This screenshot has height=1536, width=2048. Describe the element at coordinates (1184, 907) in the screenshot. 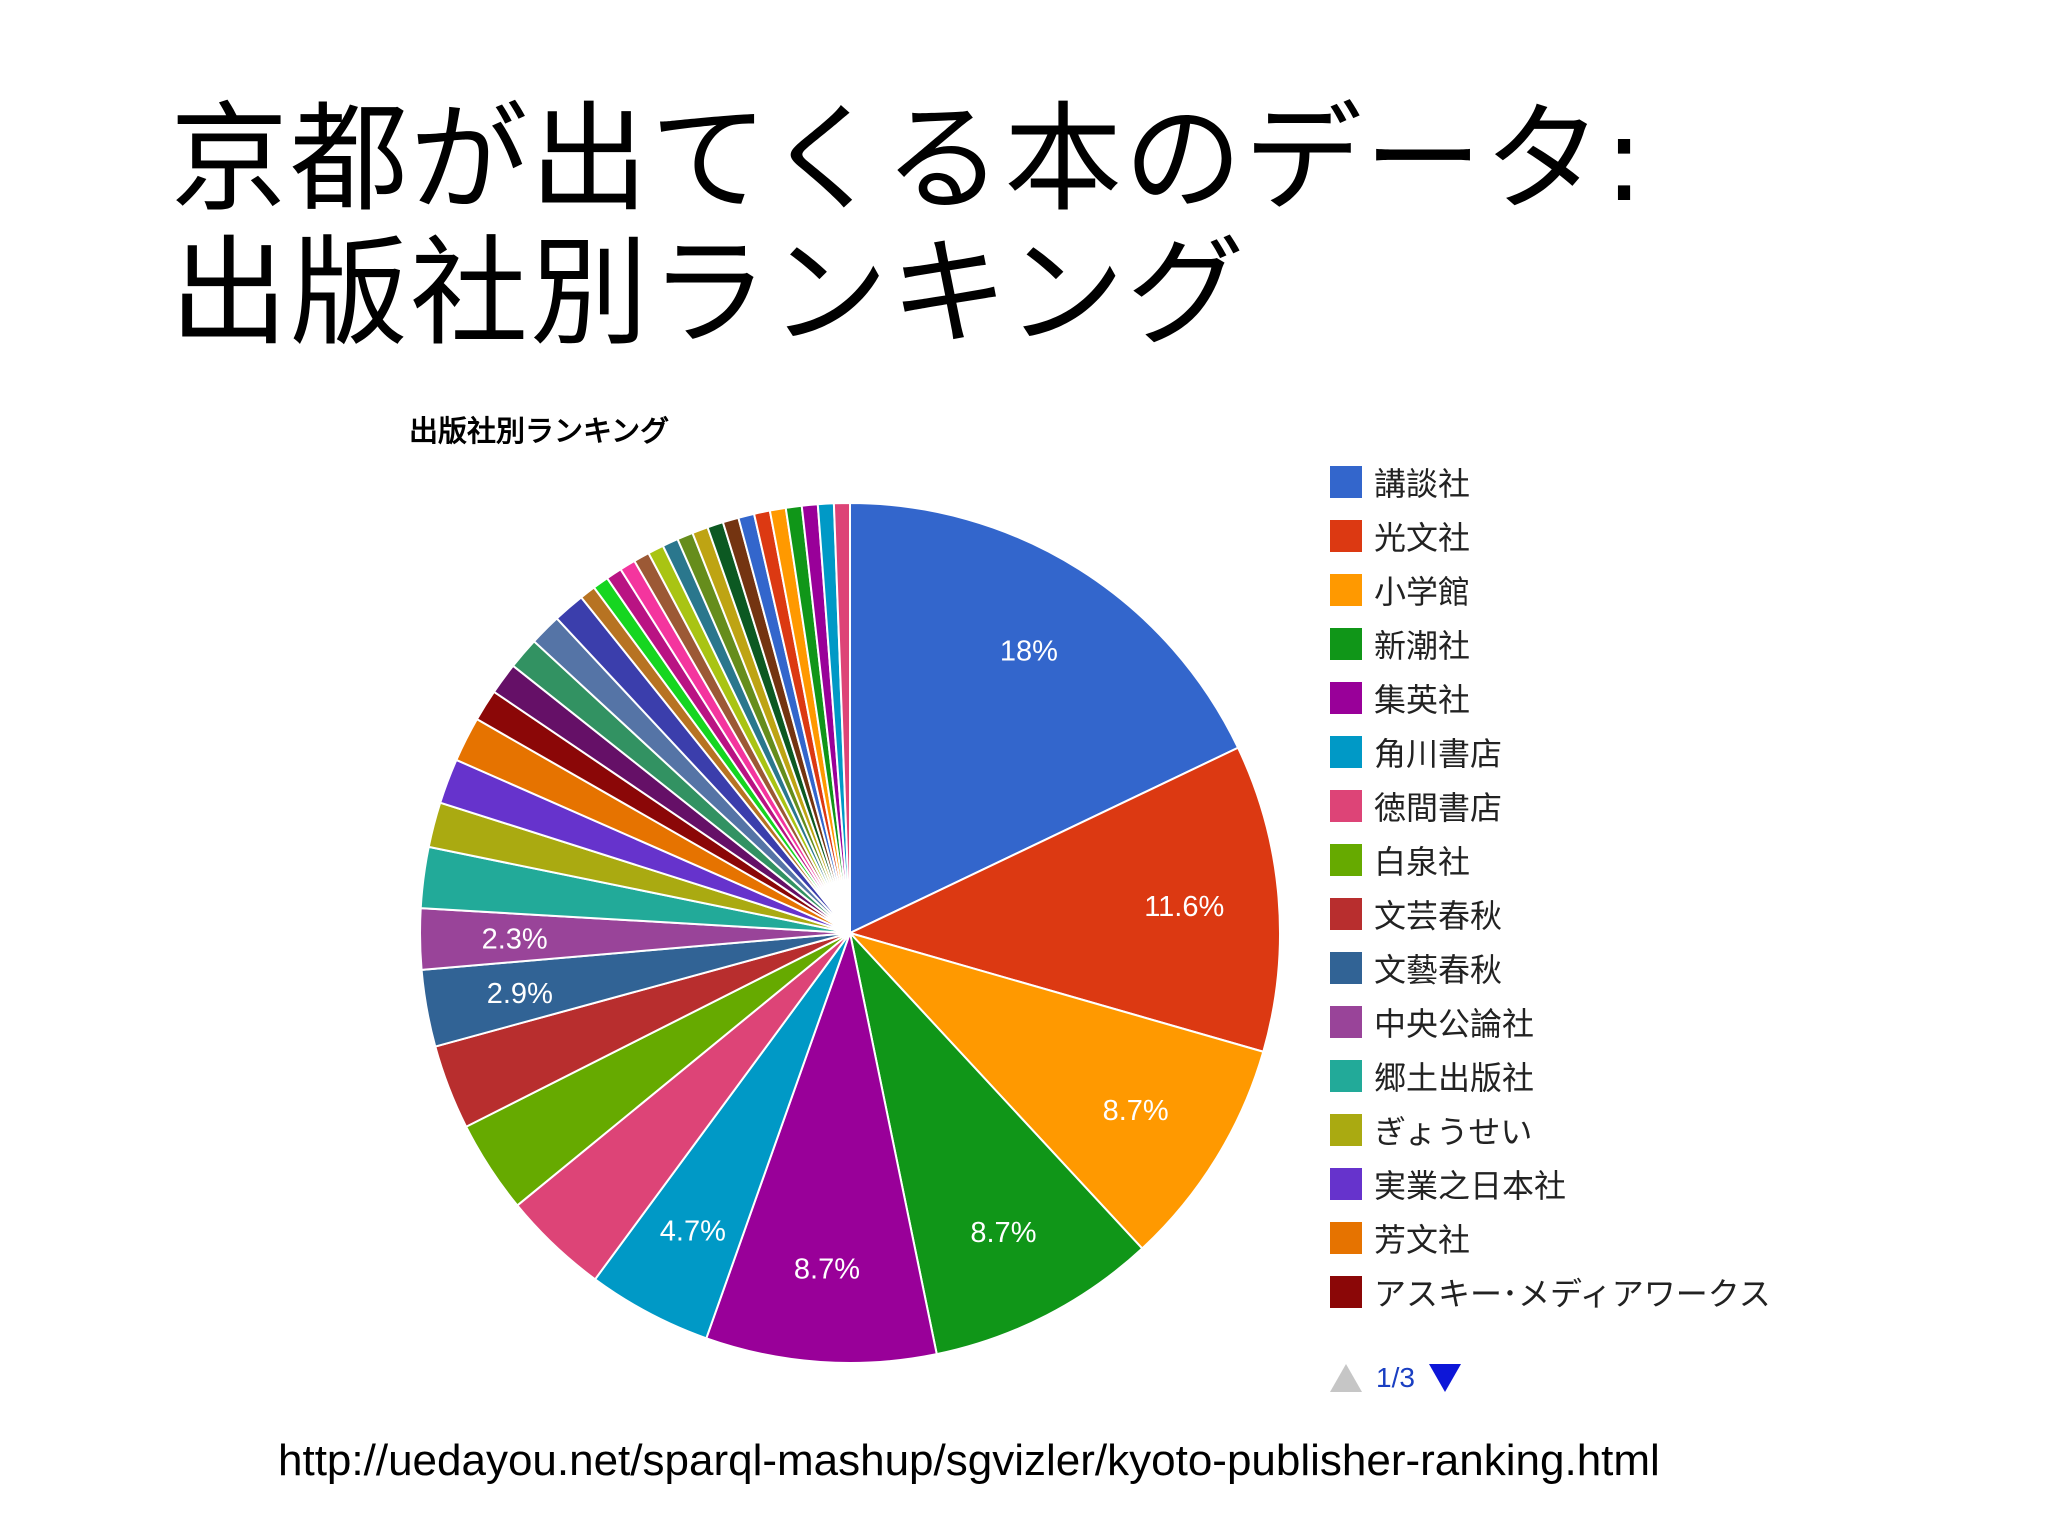

I see `pie-data-label-1: 11.6%` at that location.